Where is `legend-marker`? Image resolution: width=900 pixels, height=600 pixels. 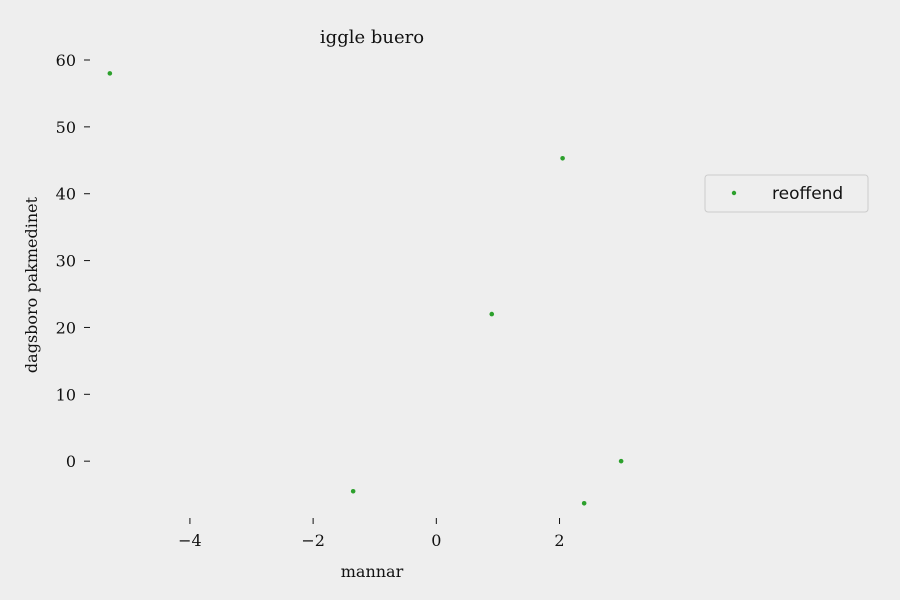
legend-marker is located at coordinates (734, 193).